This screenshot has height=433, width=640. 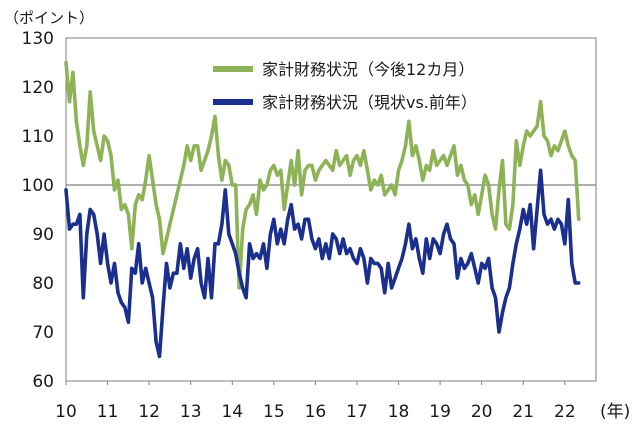 What do you see at coordinates (191, 412) in the screenshot?
I see `x-tick-label: 13` at bounding box center [191, 412].